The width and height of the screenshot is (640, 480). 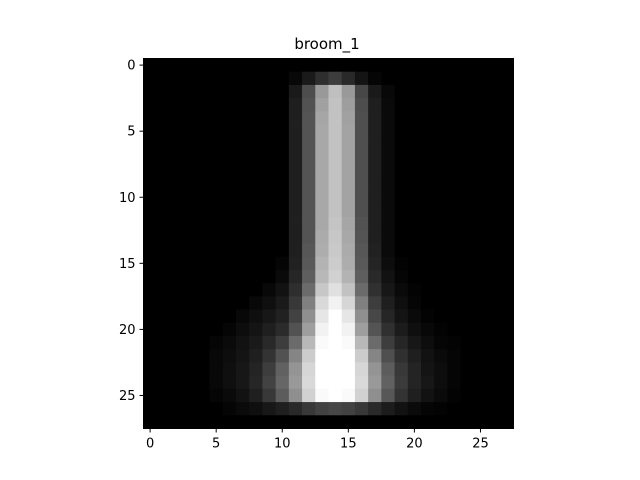 I want to click on y-tick-label: 0, so click(x=131, y=66).